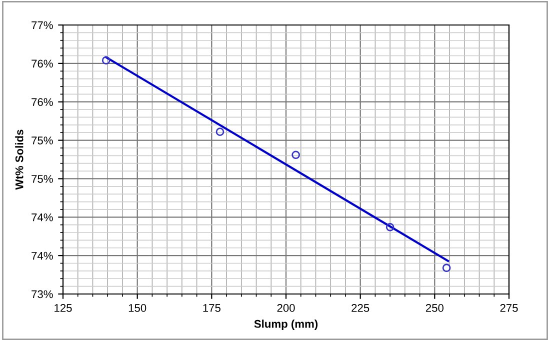 This screenshot has width=550, height=341. I want to click on y-tick-label: 77%, so click(42, 25).